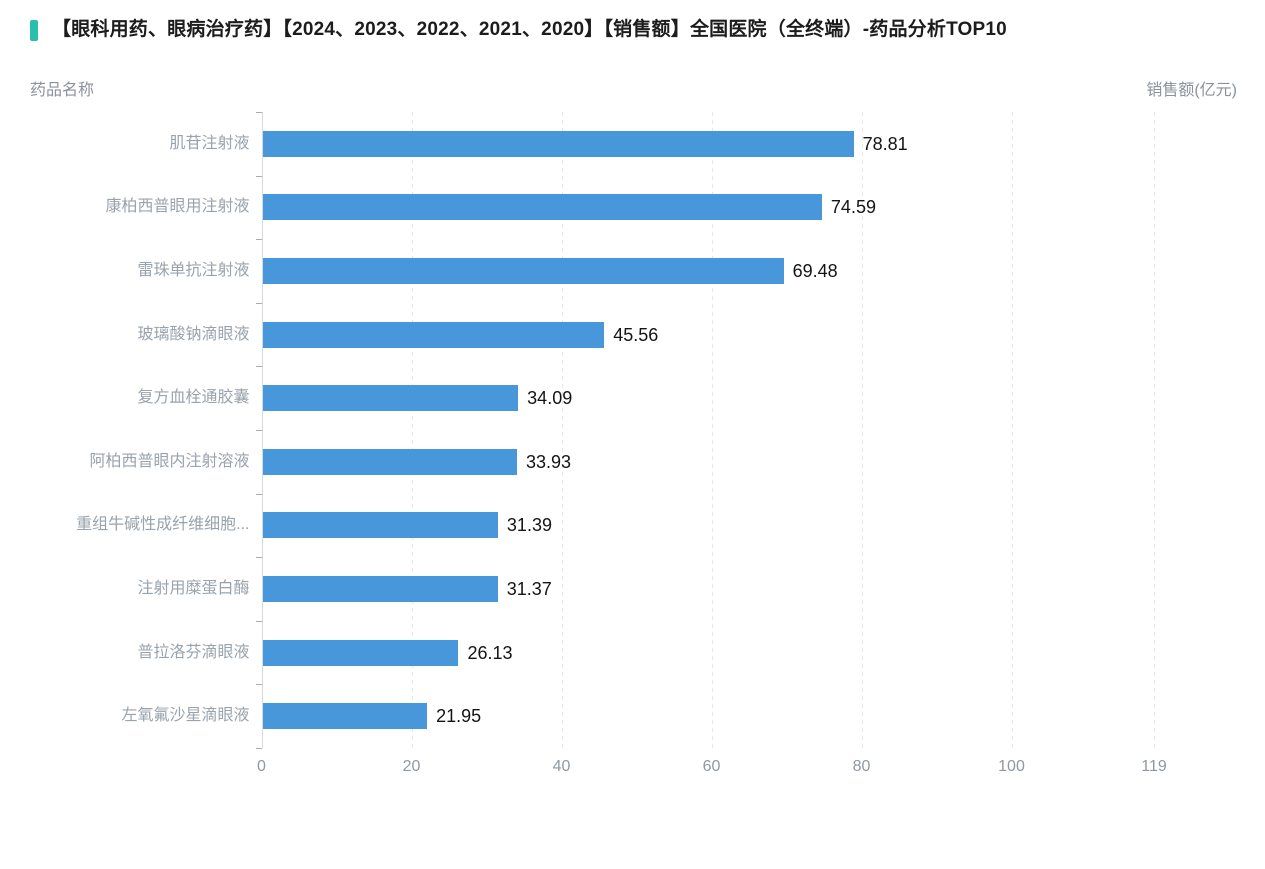 This screenshot has height=869, width=1265. Describe the element at coordinates (815, 271) in the screenshot. I see `value-label: 69.48` at that location.